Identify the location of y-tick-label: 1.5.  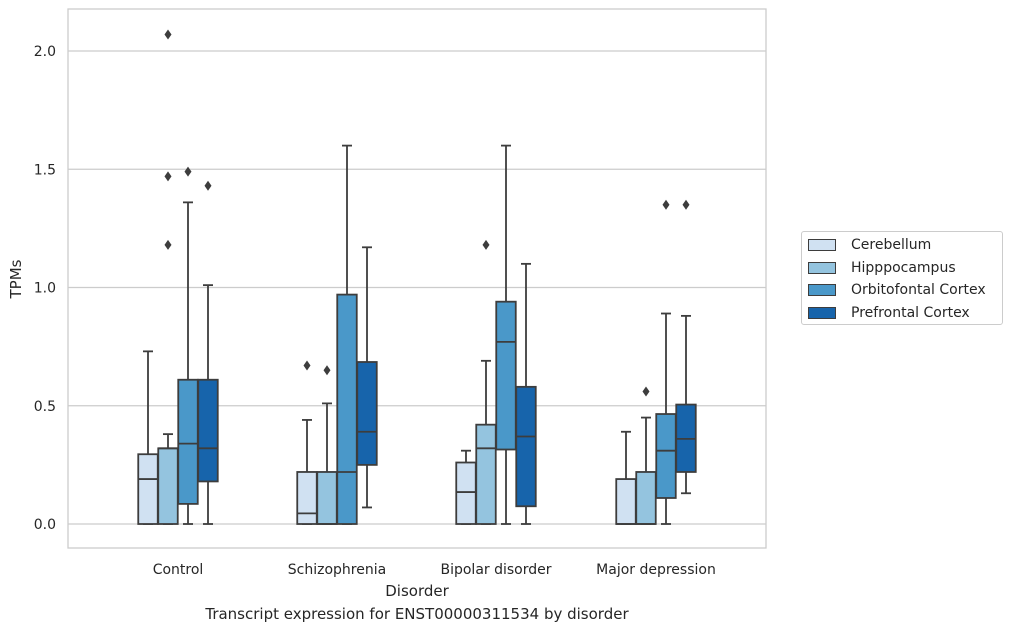
(45, 170).